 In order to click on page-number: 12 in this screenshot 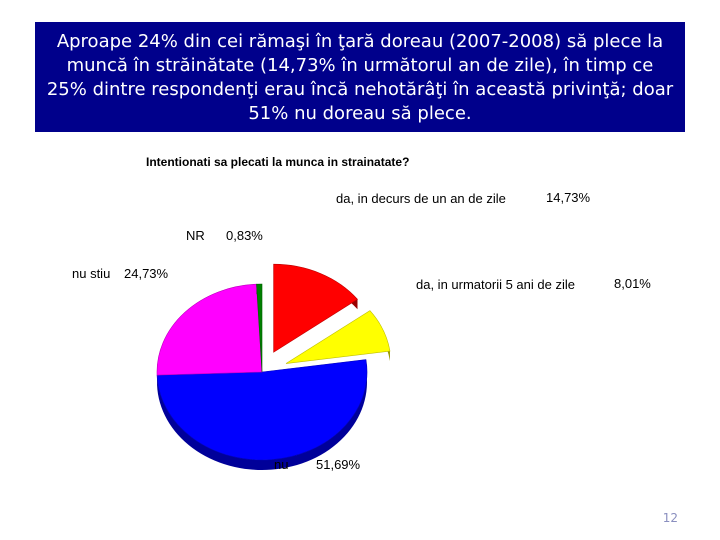, I will do `click(670, 518)`.